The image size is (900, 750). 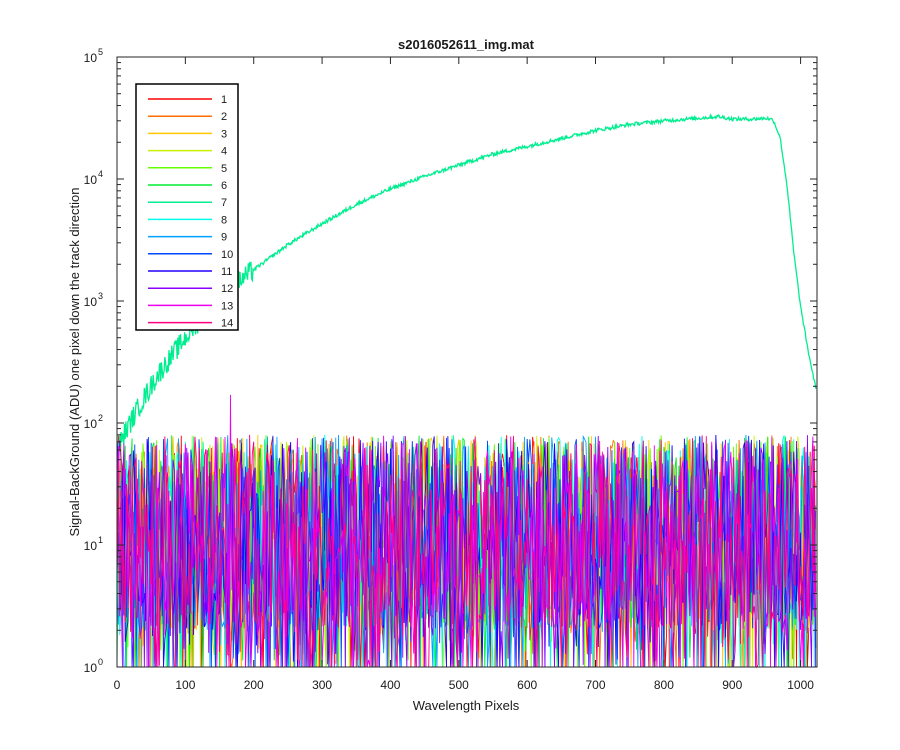 What do you see at coordinates (732, 685) in the screenshot?
I see `x-tick-label: 900` at bounding box center [732, 685].